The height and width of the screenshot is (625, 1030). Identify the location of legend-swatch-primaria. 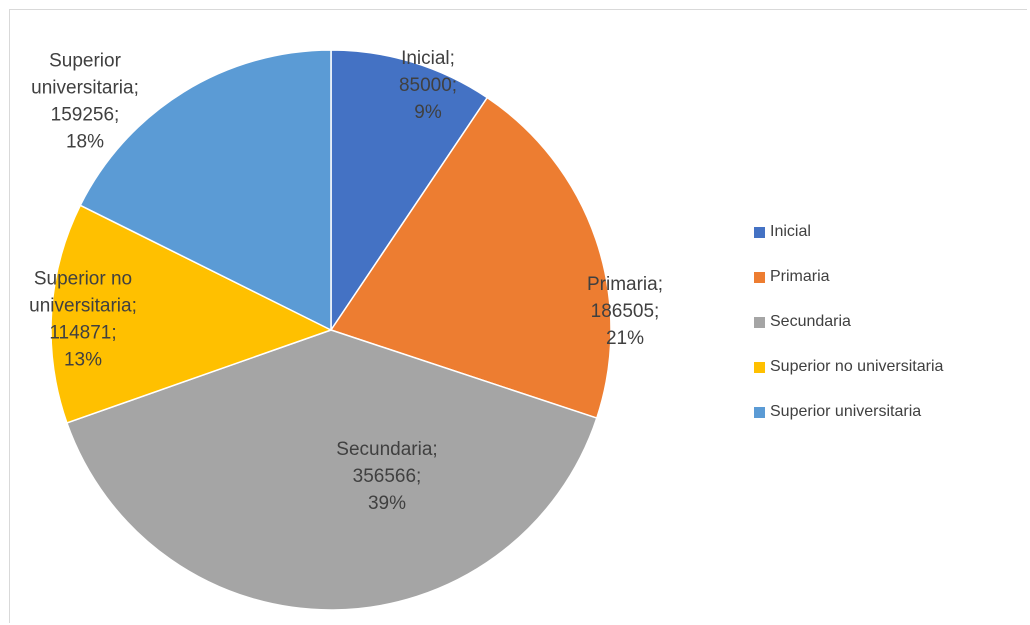
(759, 277).